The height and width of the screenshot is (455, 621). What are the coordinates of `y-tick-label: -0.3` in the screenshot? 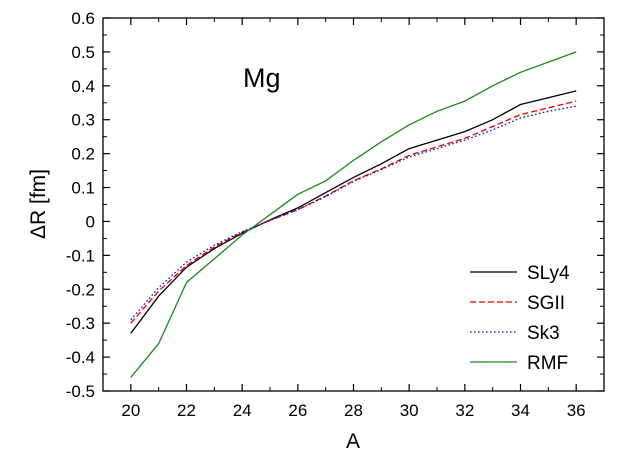 It's located at (80, 323).